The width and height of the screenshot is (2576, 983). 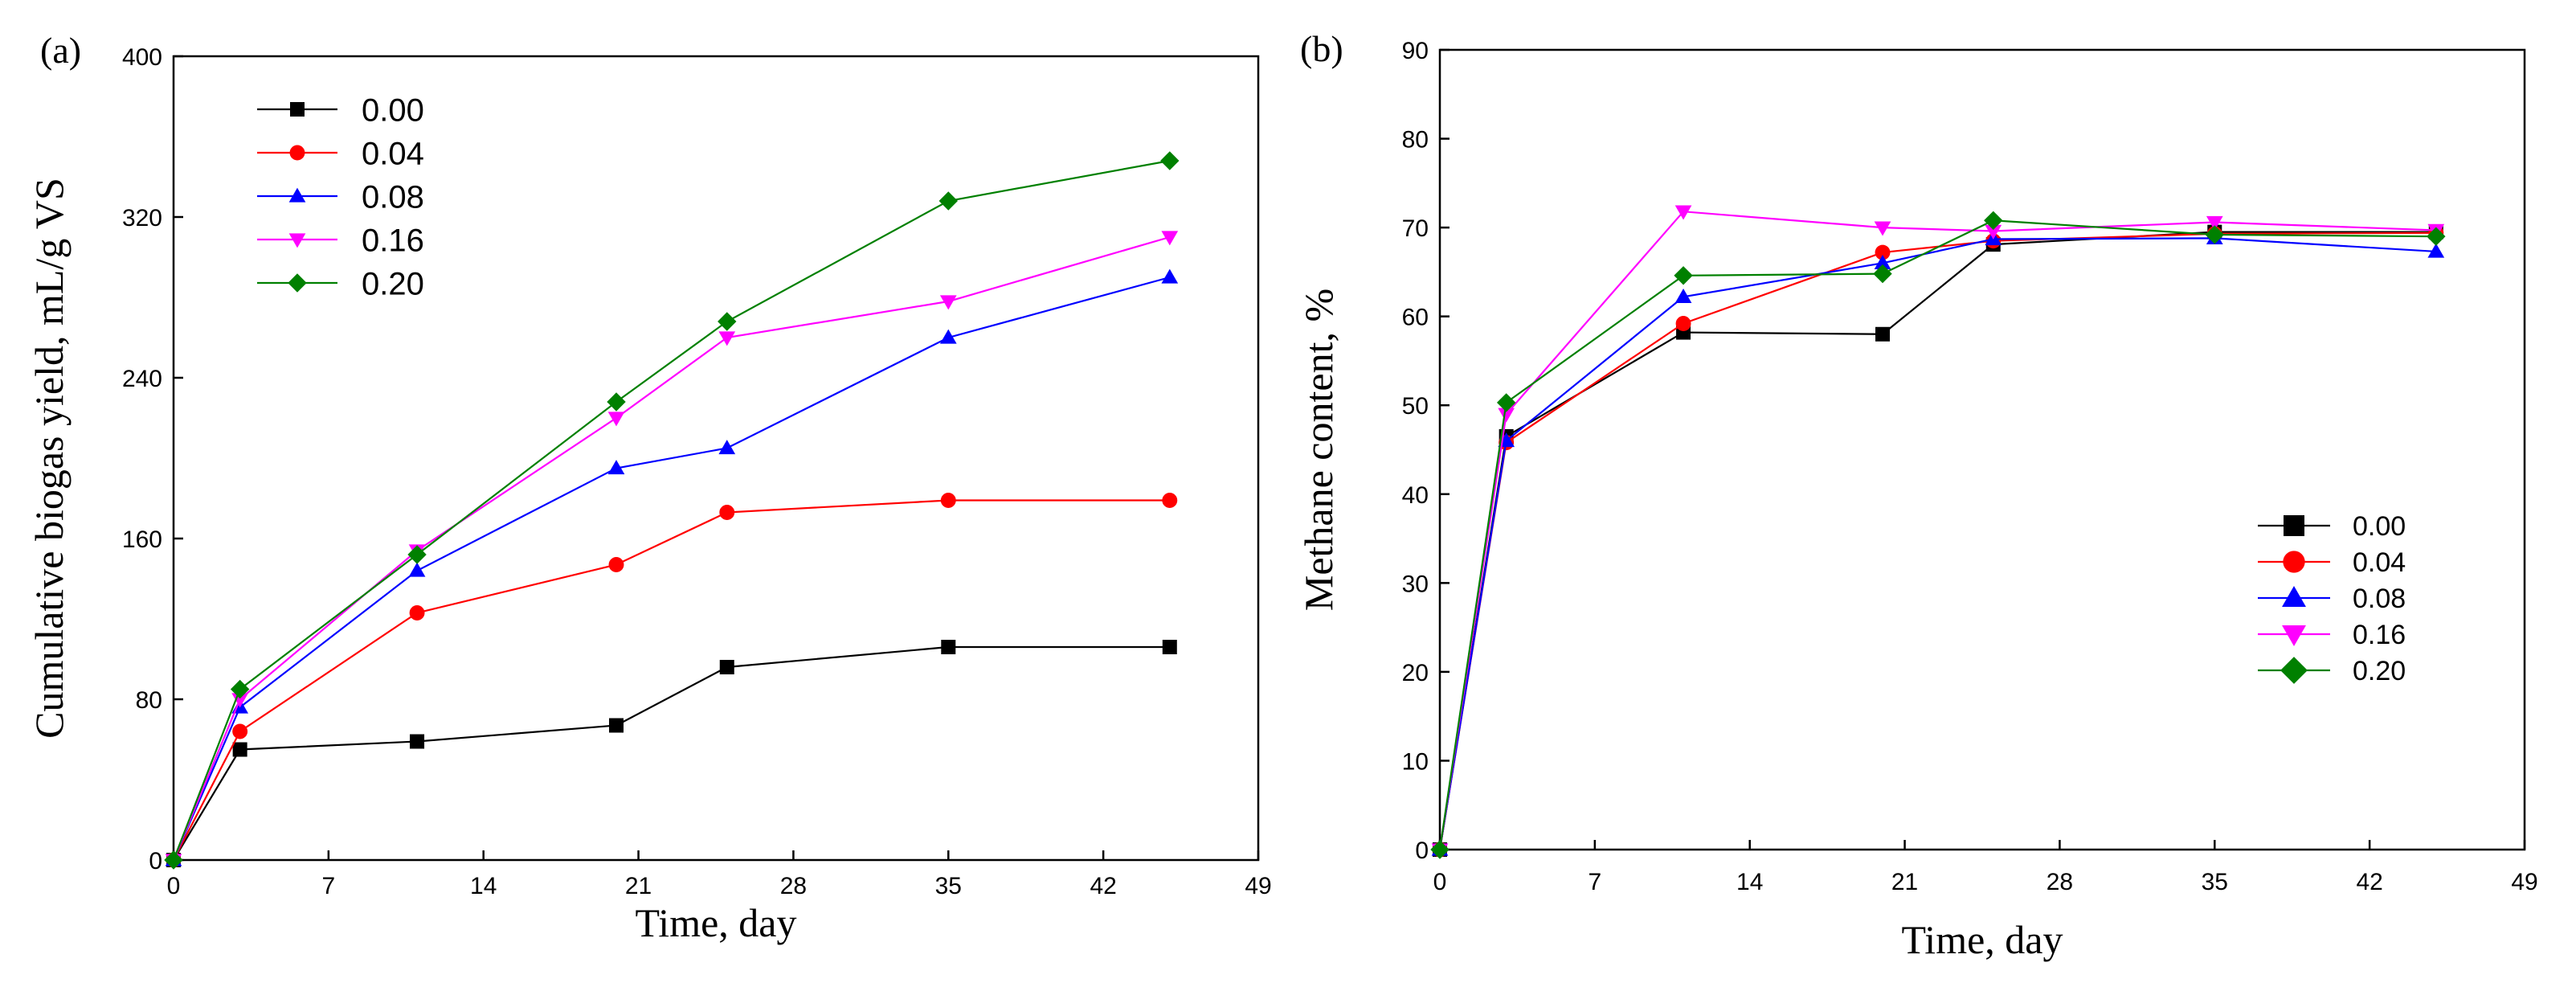 I want to click on chart-a-y-axis-title: Cumulative biogas yield, mL/g VS, so click(x=49, y=459).